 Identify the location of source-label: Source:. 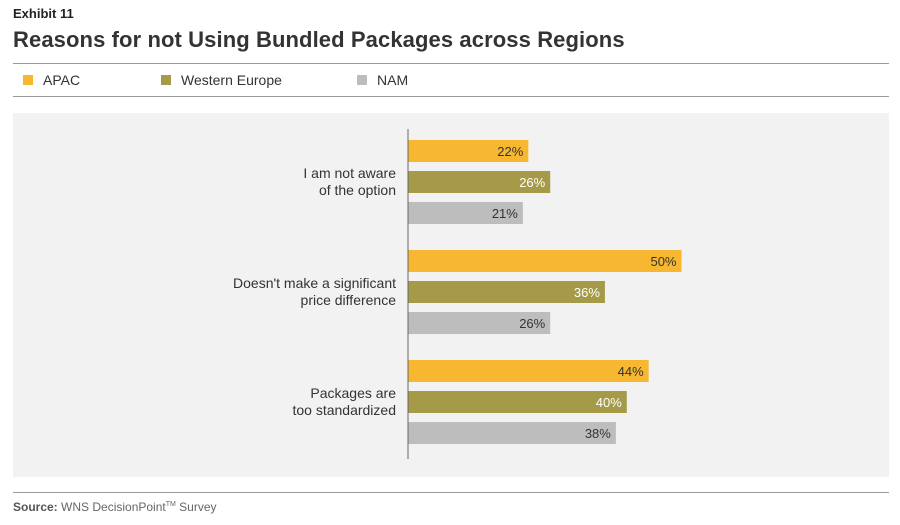
(35, 507).